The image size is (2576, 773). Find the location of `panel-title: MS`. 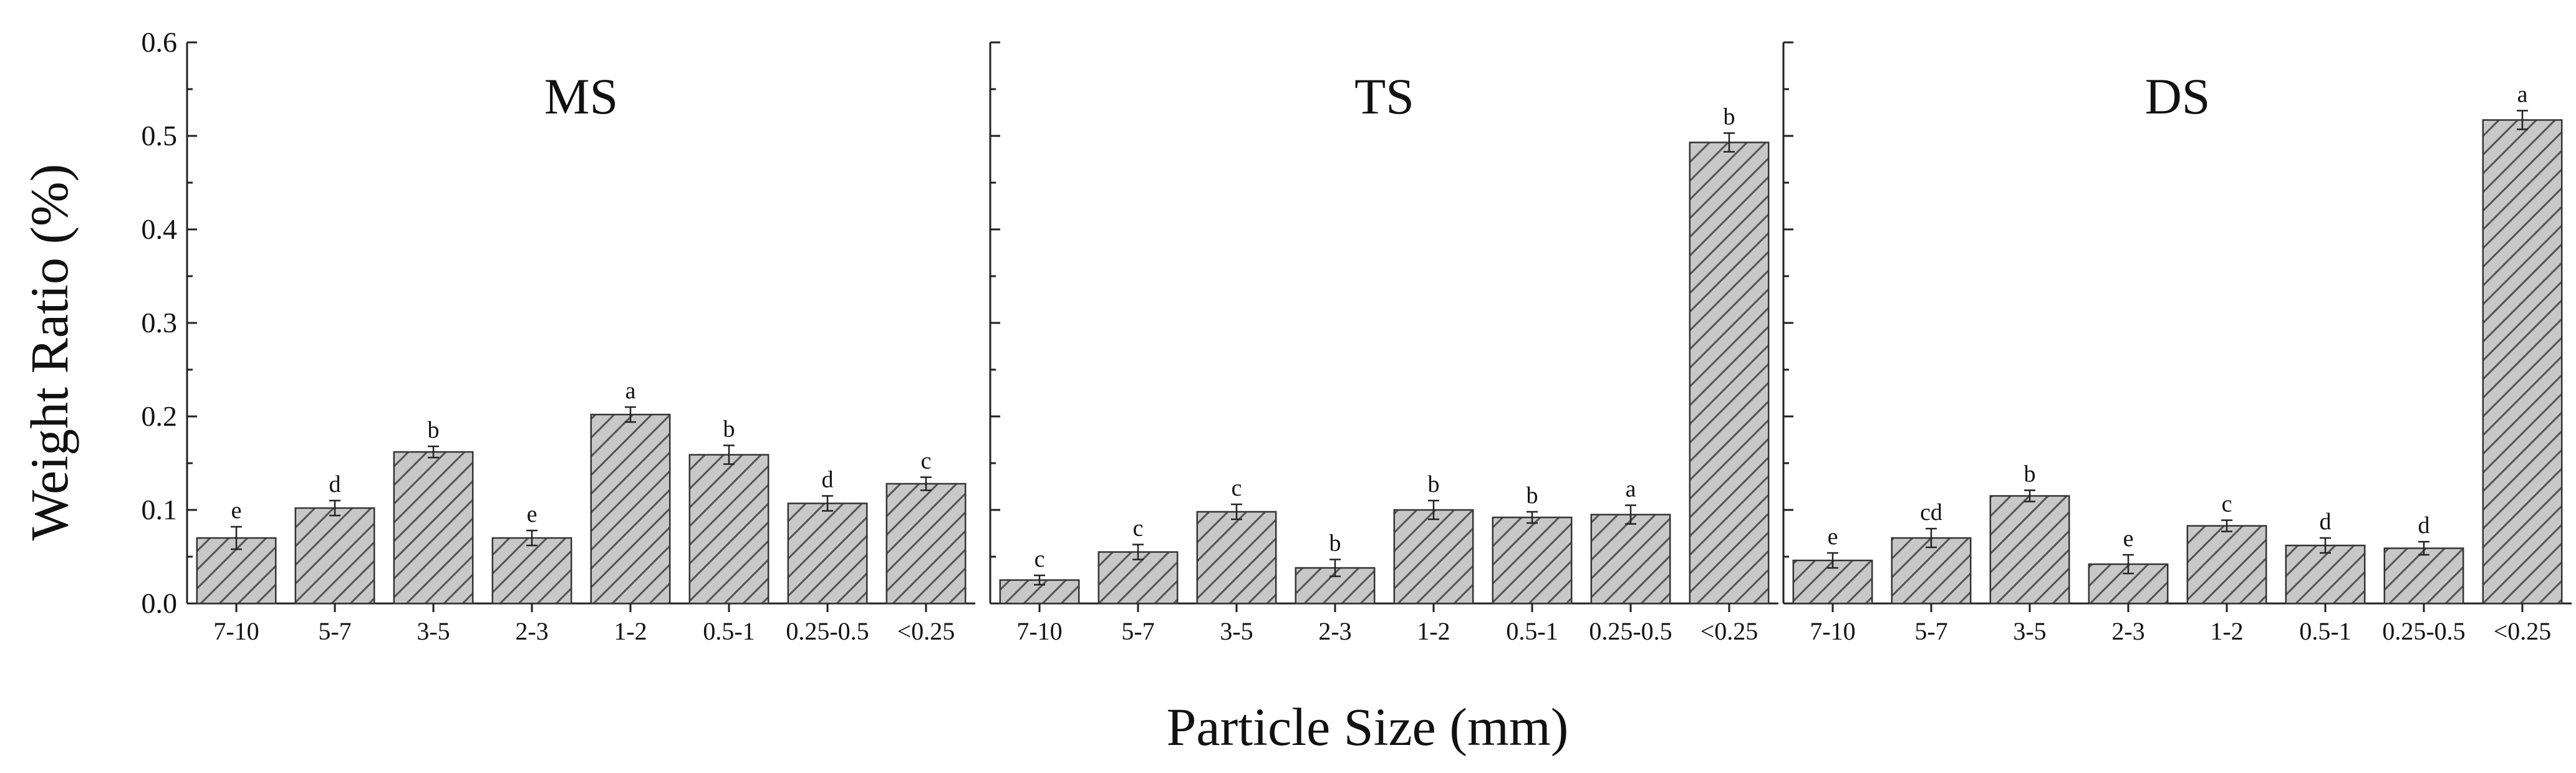

panel-title: MS is located at coordinates (581, 97).